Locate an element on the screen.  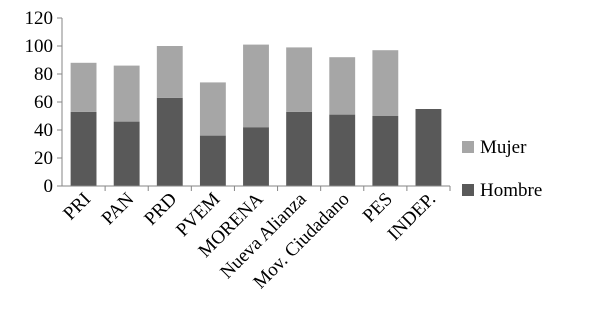
x-category-label: PAN is located at coordinates (118, 208).